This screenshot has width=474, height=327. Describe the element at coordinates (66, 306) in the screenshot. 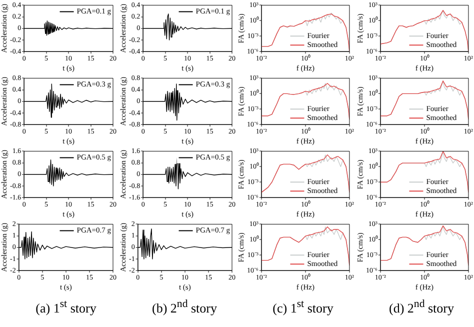

I see `text: (a) 1$^{st}$ story` at that location.